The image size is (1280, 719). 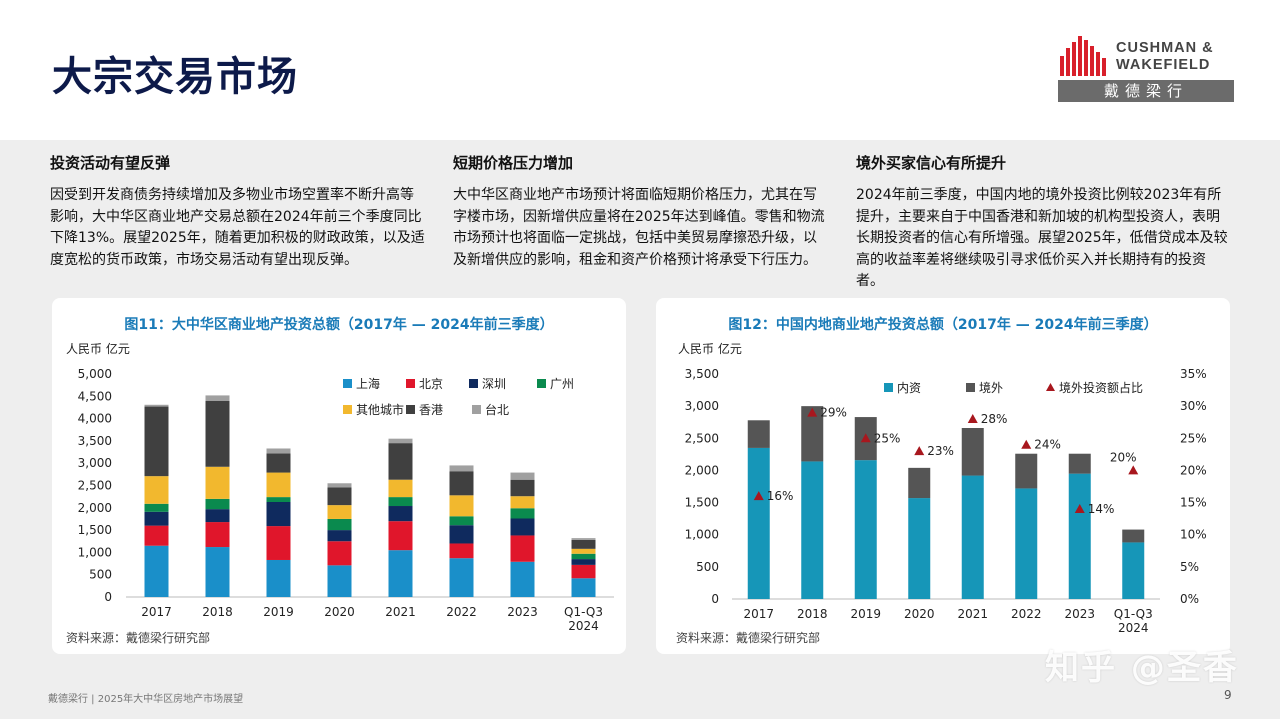 I want to click on legend-label: 上海, so click(x=368, y=383).